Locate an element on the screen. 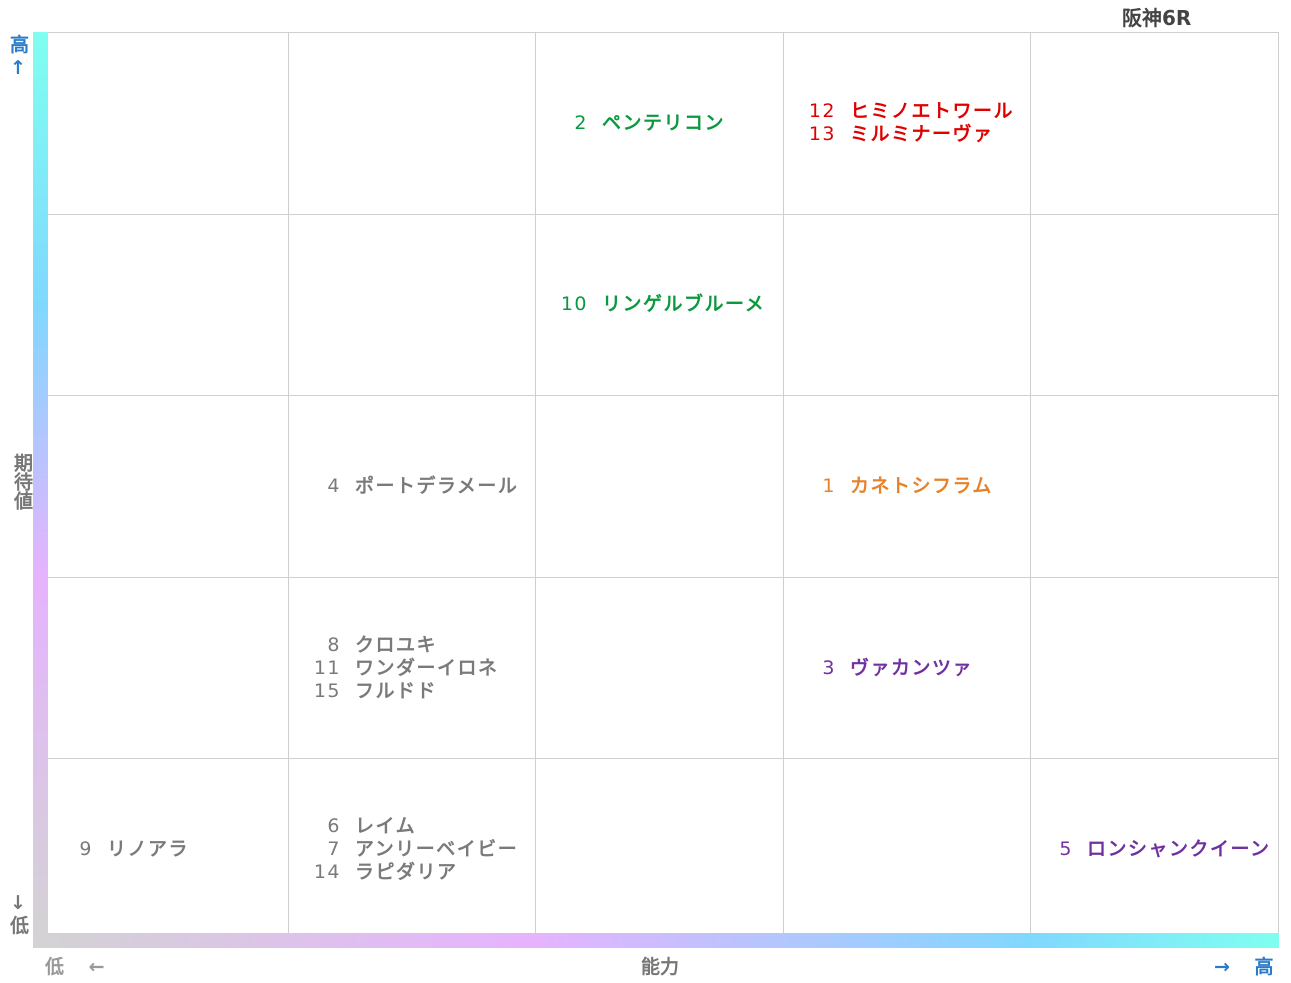 The width and height of the screenshot is (1291, 983). horse-entry: 9 リノアラ is located at coordinates (126, 849).